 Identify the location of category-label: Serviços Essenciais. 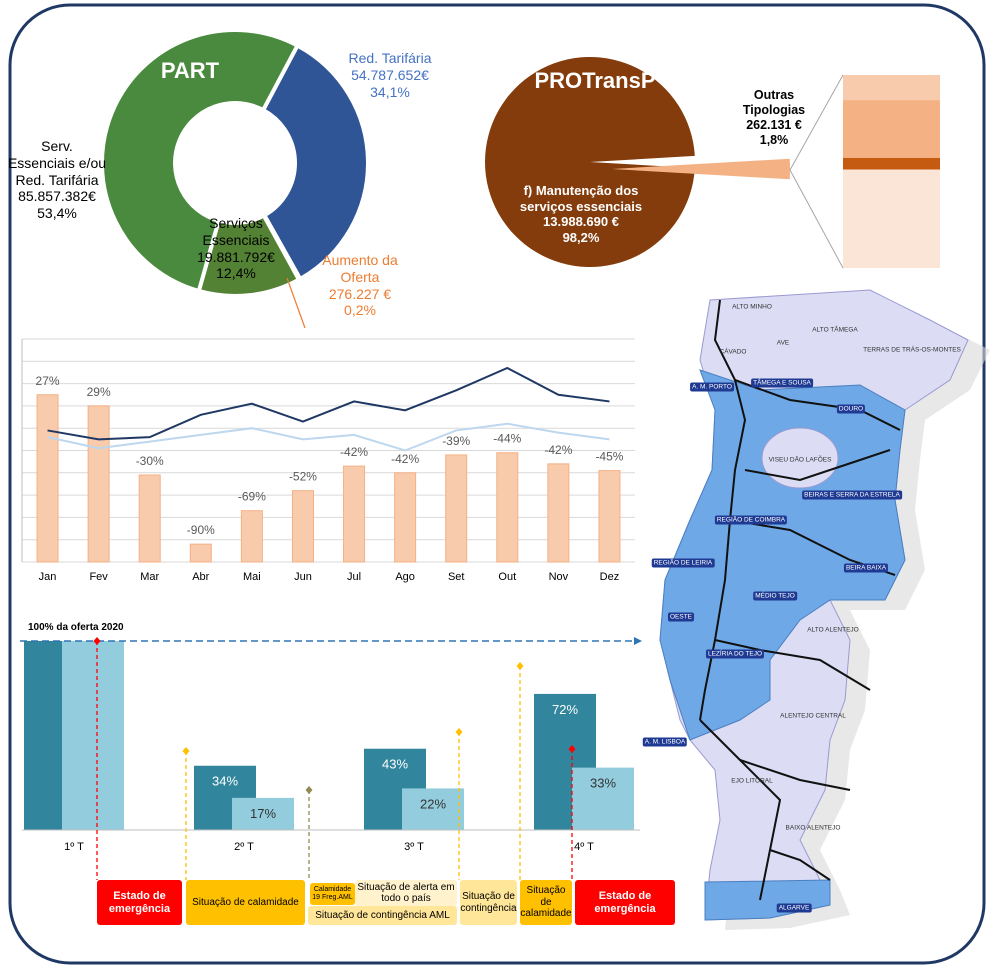
(236, 231).